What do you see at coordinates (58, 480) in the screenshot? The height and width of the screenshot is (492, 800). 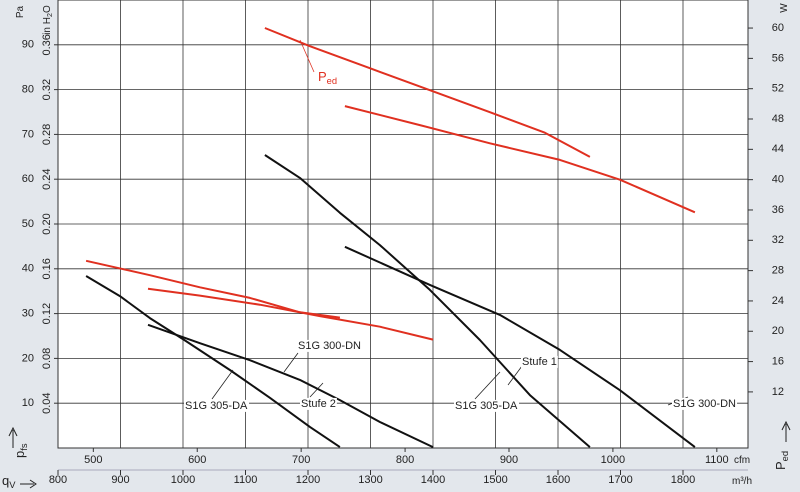 I see `x-tick-label: 800` at bounding box center [58, 480].